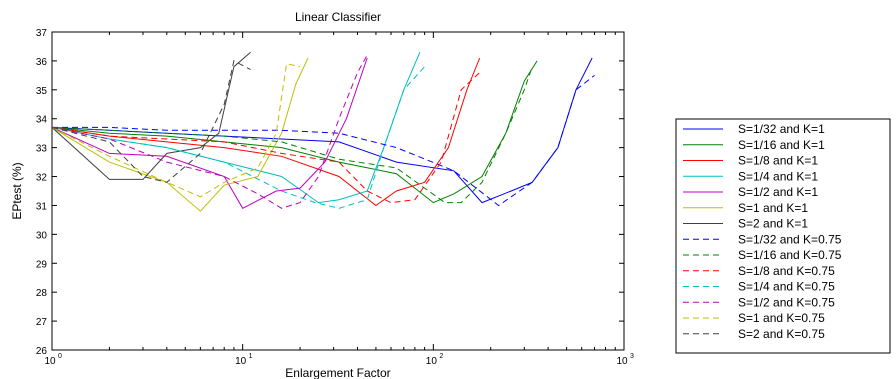 This screenshot has height=379, width=896. What do you see at coordinates (778, 192) in the screenshot?
I see `legend-label-5: S=1/2 and K=1` at bounding box center [778, 192].